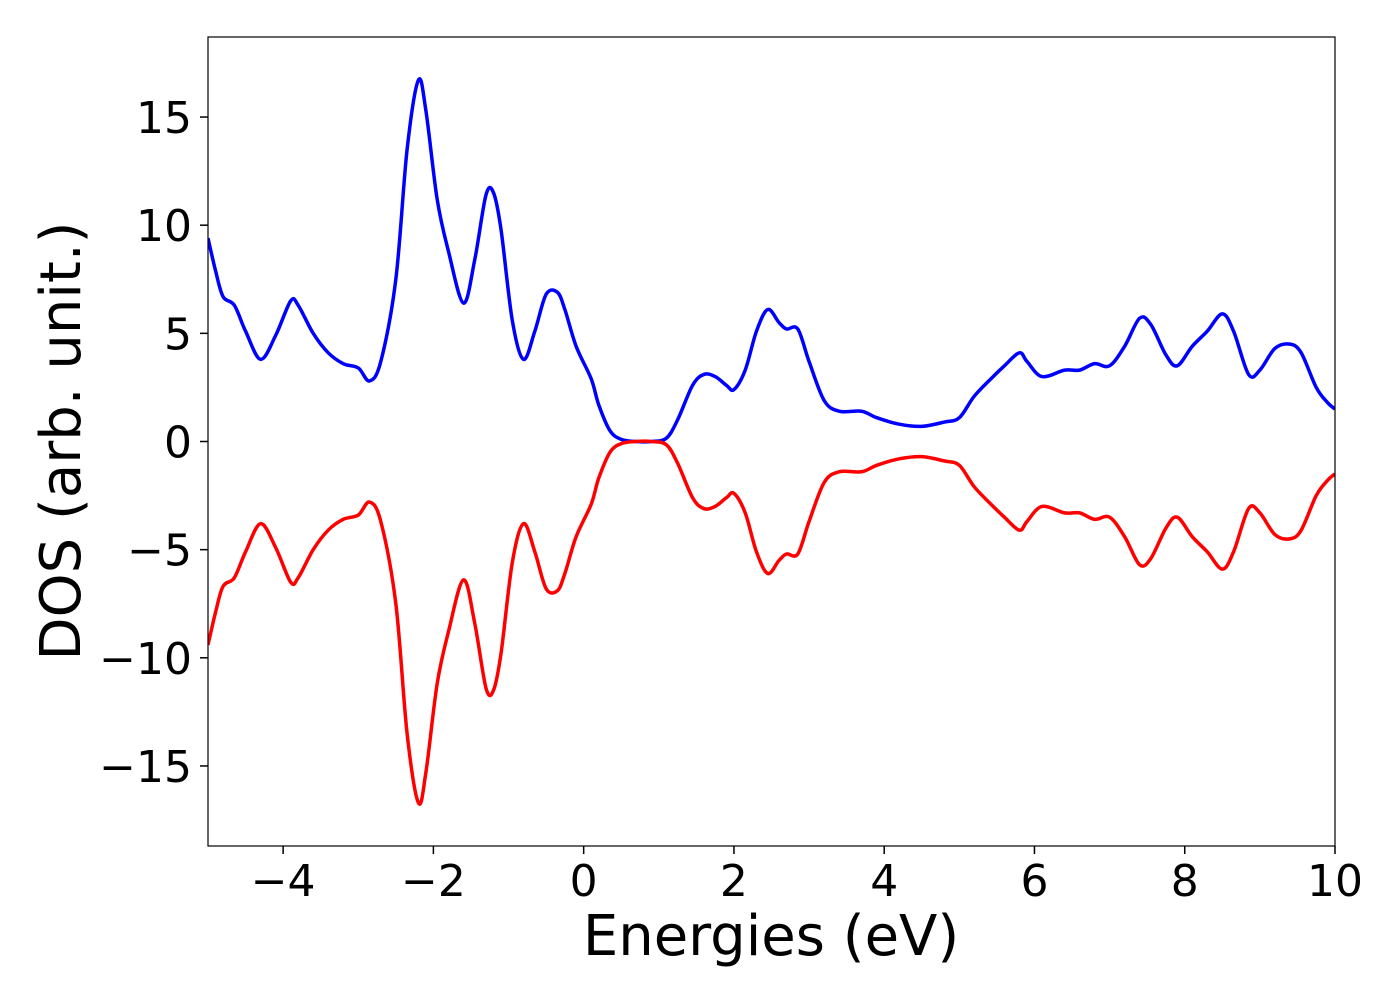 This screenshot has width=1400, height=1000. I want to click on y-tick-label: −10, so click(145, 659).